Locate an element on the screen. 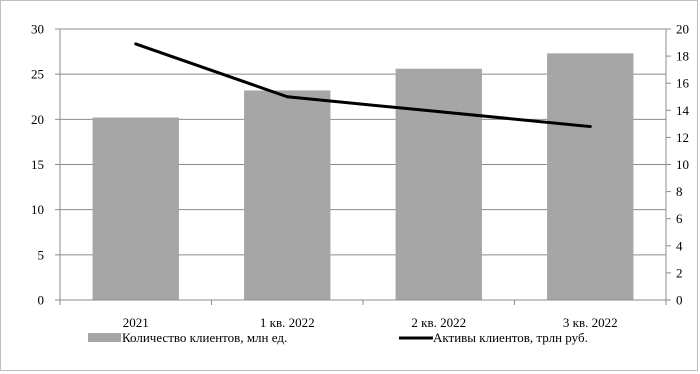 The height and width of the screenshot is (374, 700). left-tick-label: 20 is located at coordinates (37, 119).